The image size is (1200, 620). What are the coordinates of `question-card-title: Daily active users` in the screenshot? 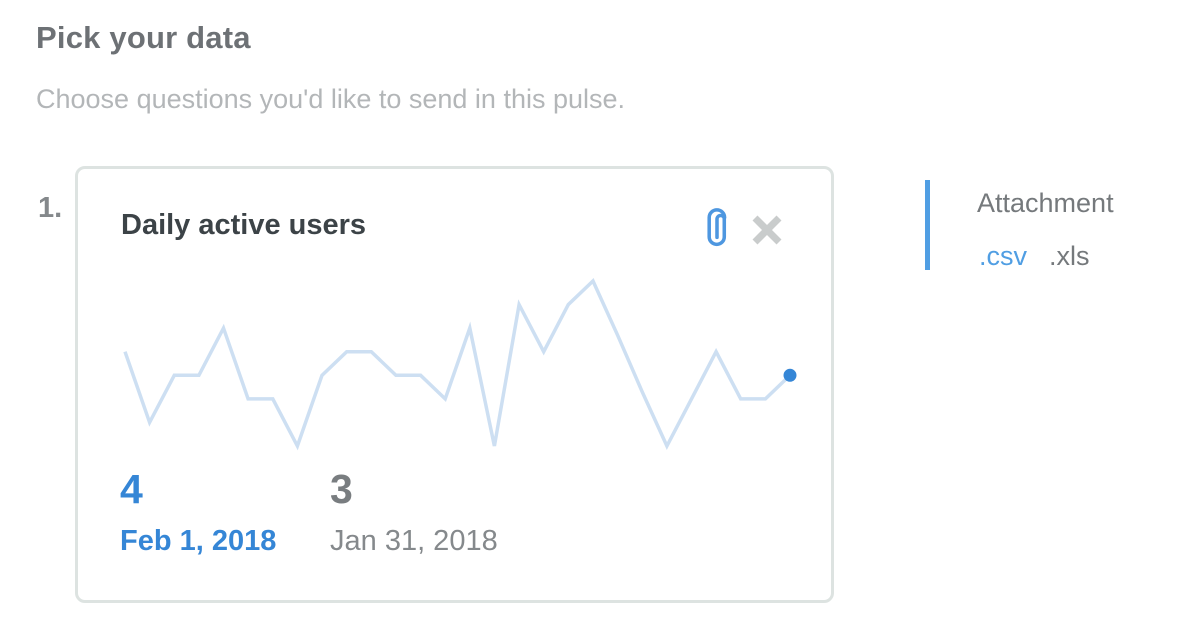 It's located at (244, 225).